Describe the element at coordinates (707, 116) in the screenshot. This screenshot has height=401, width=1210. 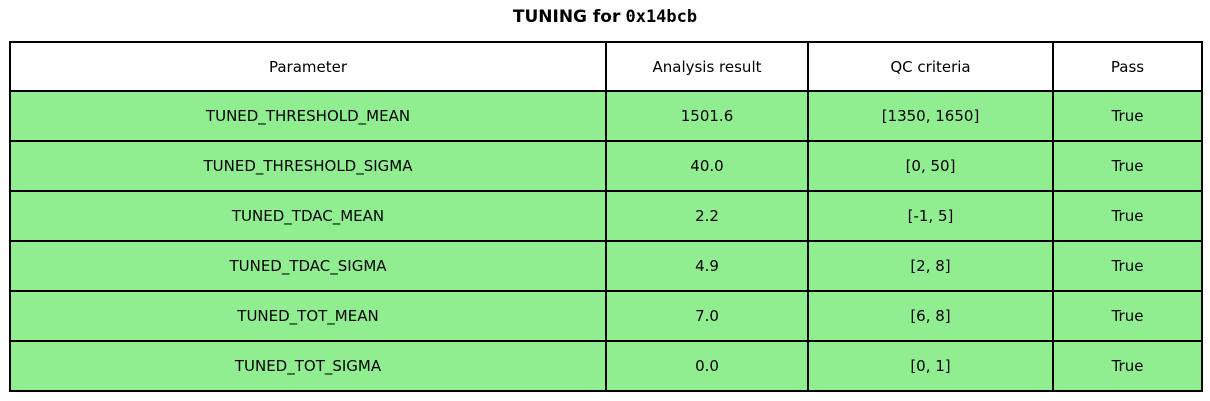
I see `cell-analysis-result: 1501.6` at that location.